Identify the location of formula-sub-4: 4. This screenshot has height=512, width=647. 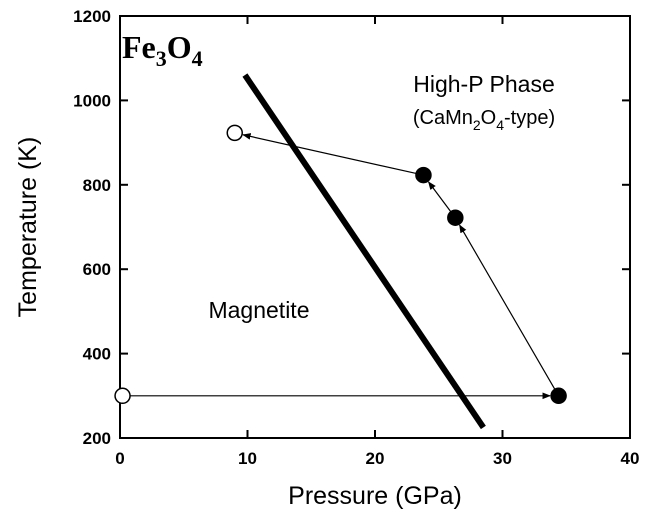
(197, 58).